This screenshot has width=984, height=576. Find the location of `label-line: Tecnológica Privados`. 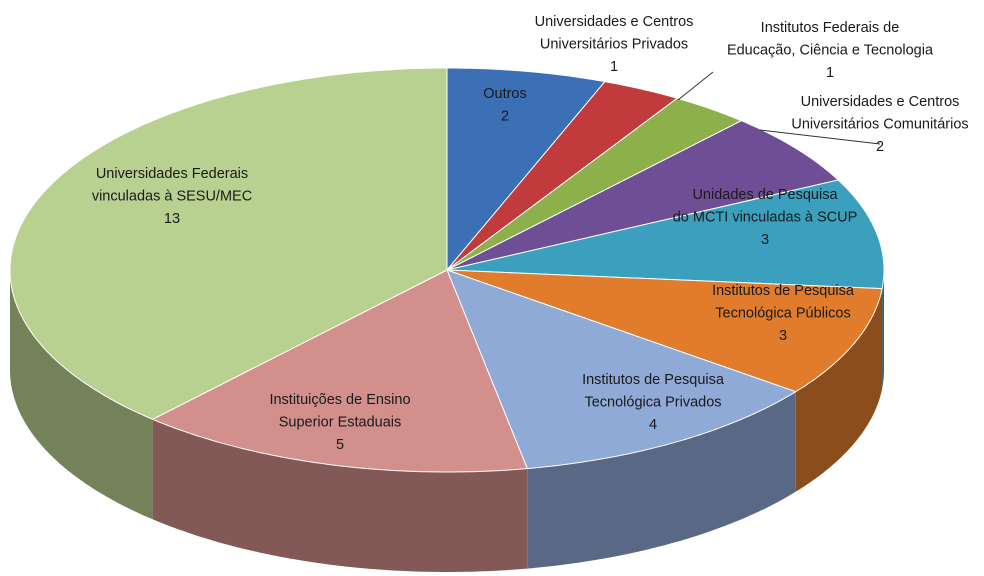

label-line: Tecnológica Privados is located at coordinates (652, 402).